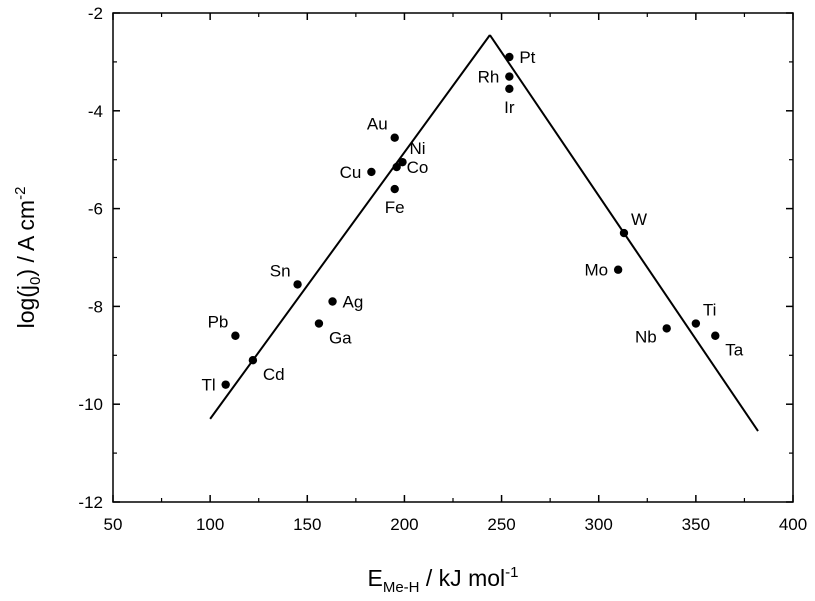 The height and width of the screenshot is (601, 815). I want to click on x-axis-title: EMe-H / kJ mol-1, so click(443, 580).